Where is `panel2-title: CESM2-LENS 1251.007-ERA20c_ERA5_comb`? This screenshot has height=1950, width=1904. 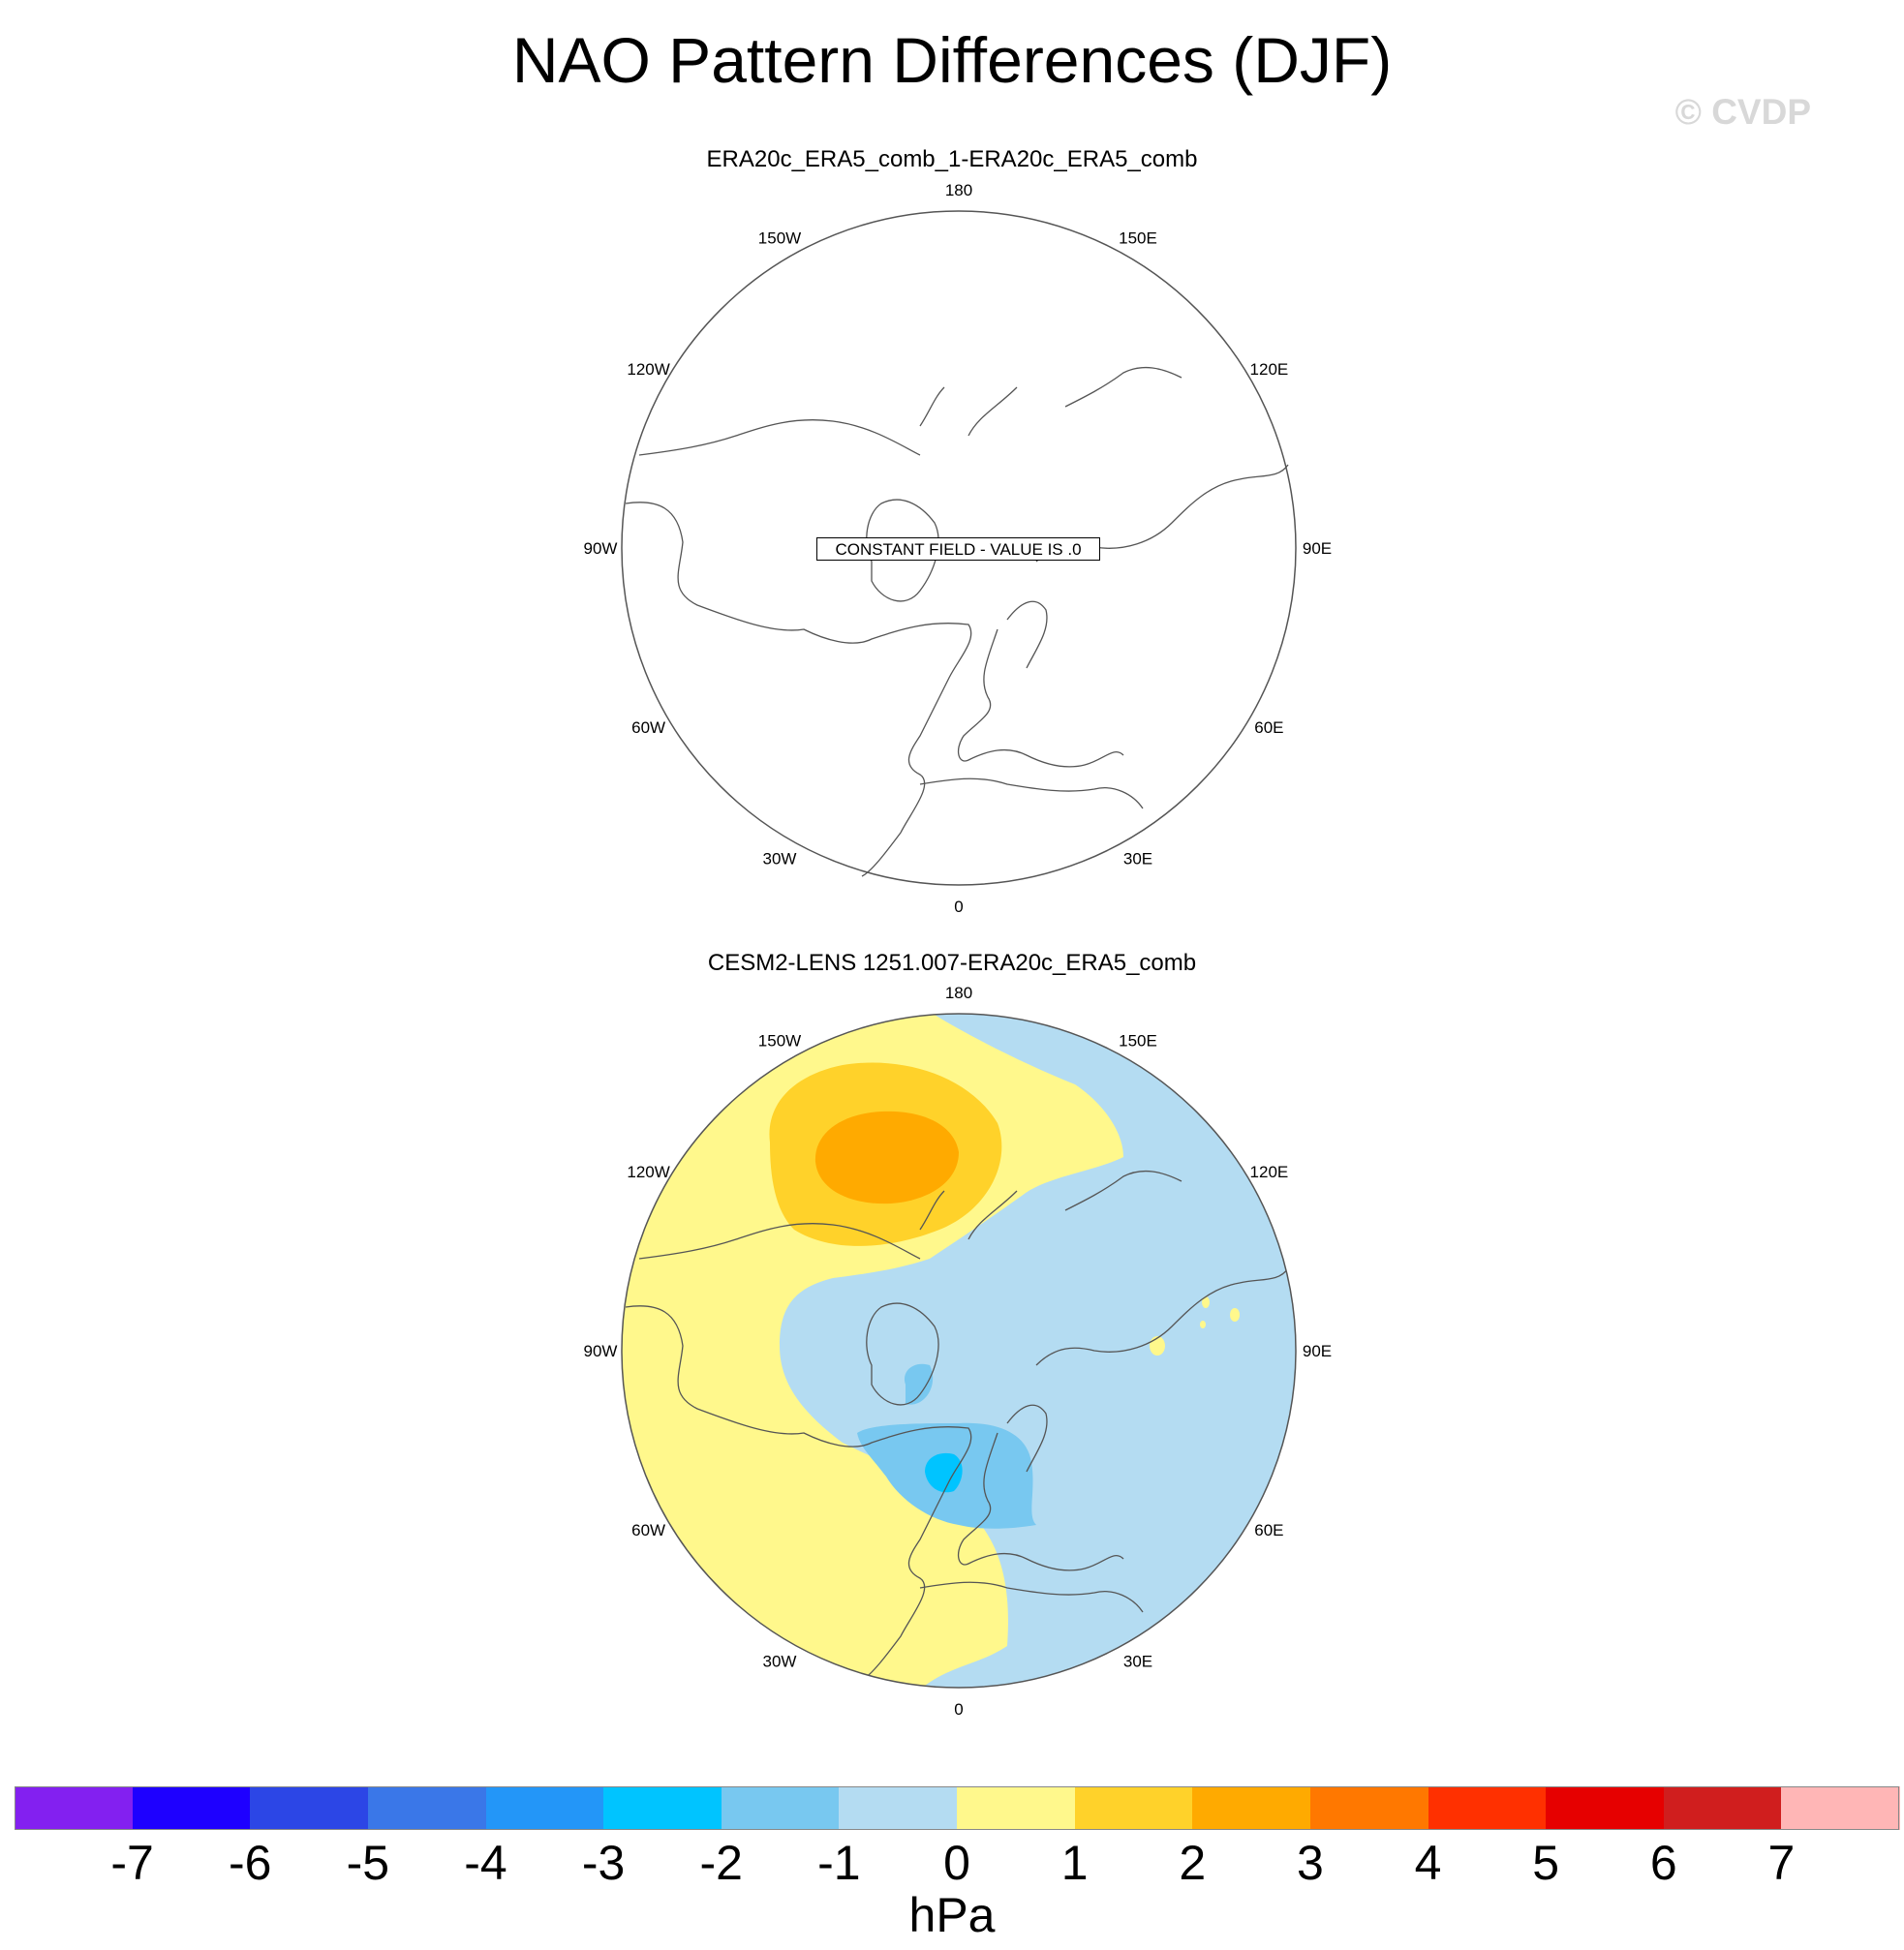 panel2-title: CESM2-LENS 1251.007-ERA20c_ERA5_comb is located at coordinates (952, 963).